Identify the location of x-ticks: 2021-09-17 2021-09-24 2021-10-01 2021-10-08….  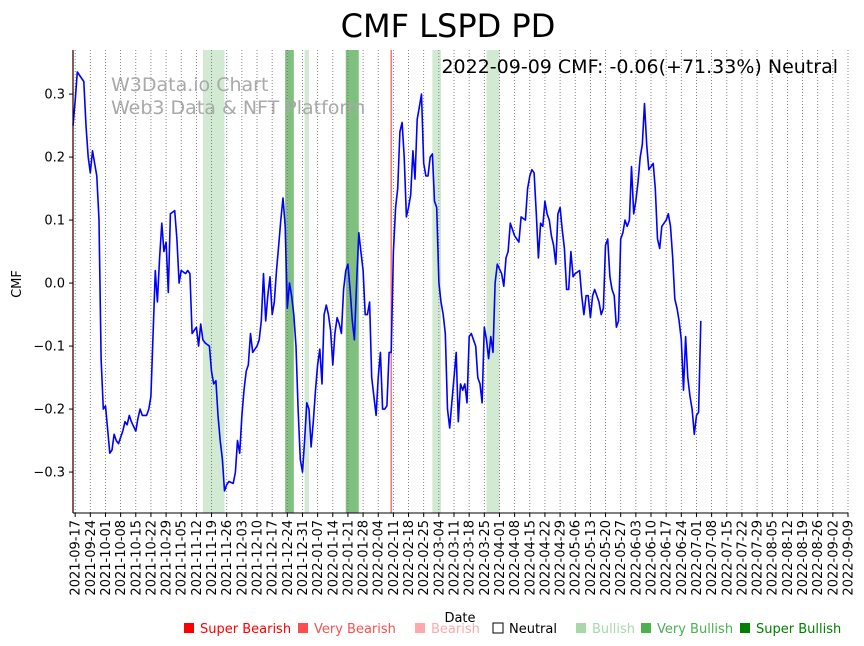
(463, 554).